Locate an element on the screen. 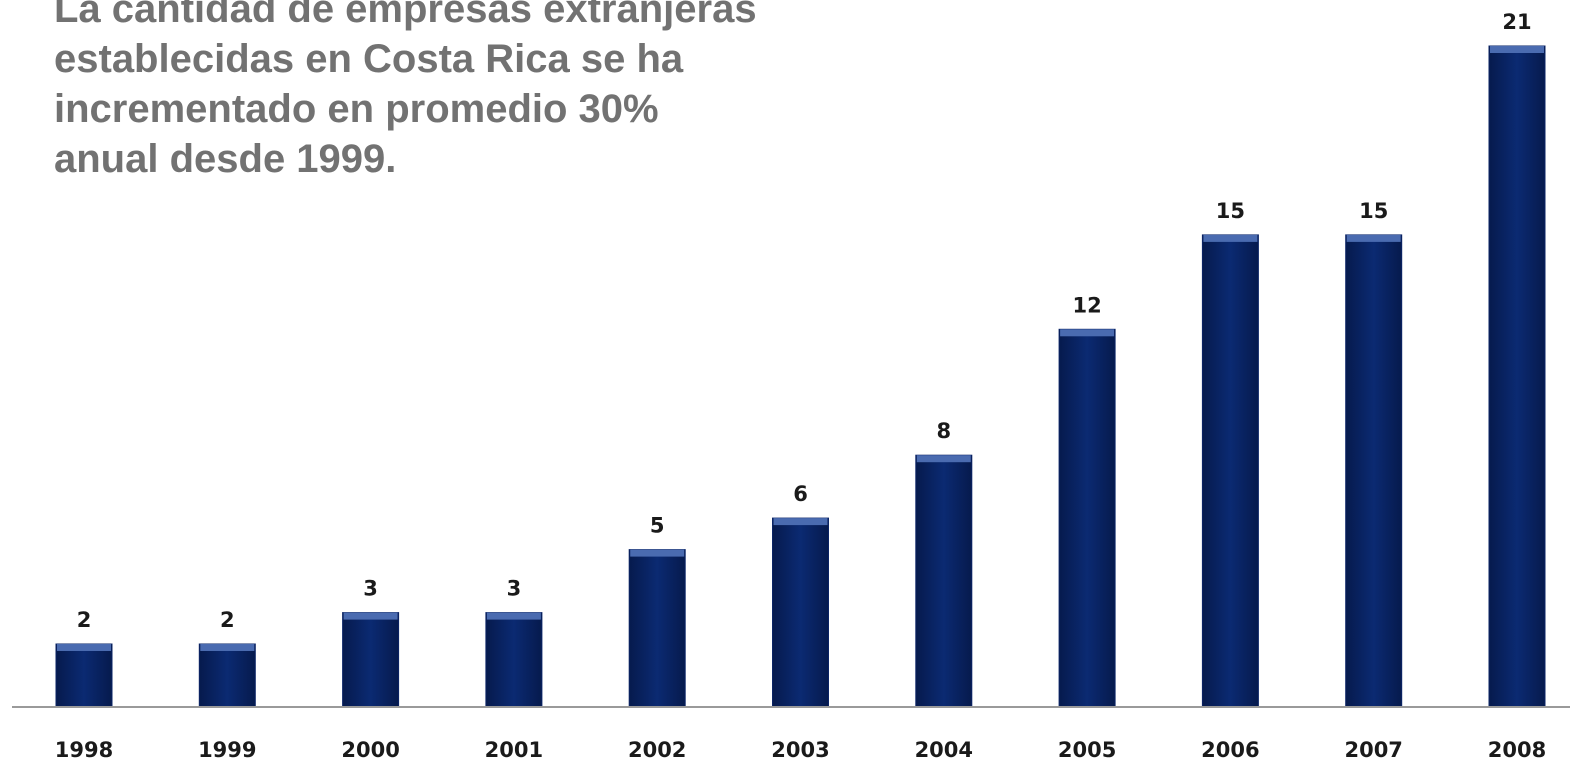 This screenshot has width=1570, height=763. value-label-2008: 21 is located at coordinates (1516, 22).